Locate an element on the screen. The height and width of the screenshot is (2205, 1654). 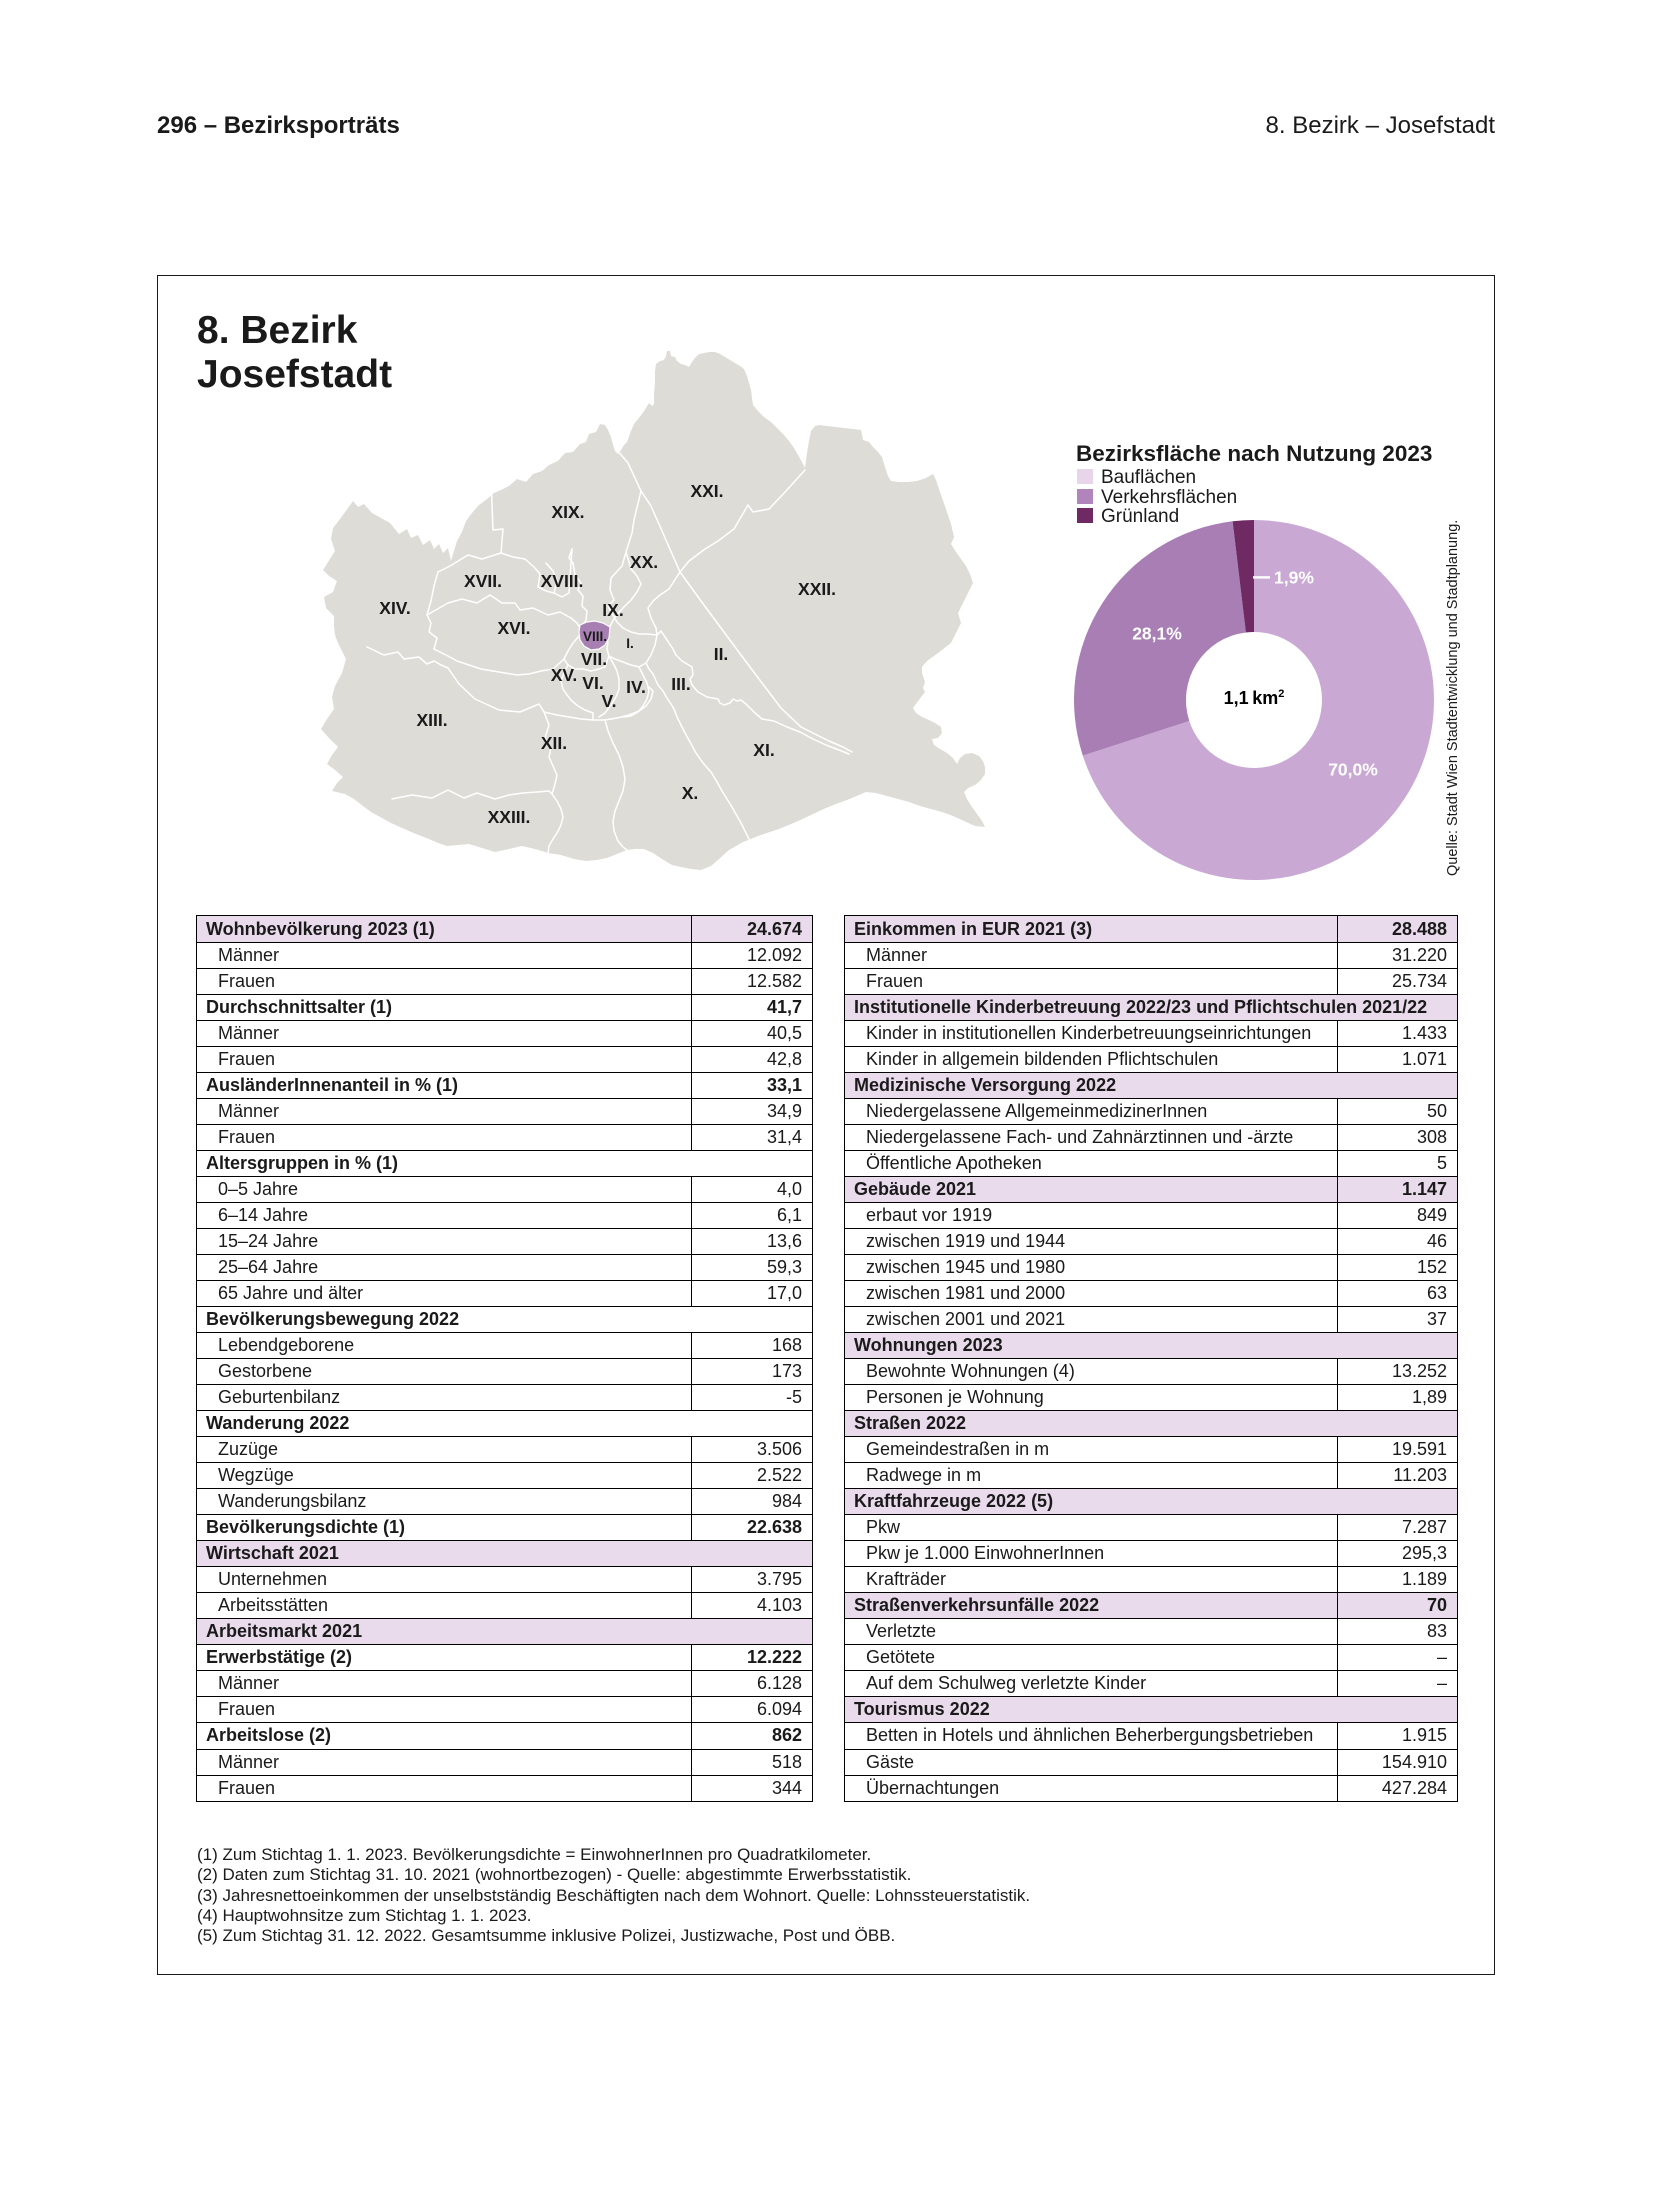
svg-text: XXIII. is located at coordinates (509, 817).